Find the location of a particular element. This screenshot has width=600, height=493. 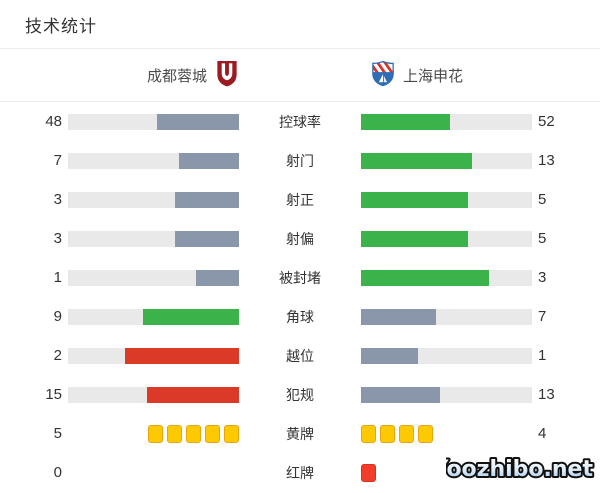

stat-row: 3 射正 5 is located at coordinates (300, 199).